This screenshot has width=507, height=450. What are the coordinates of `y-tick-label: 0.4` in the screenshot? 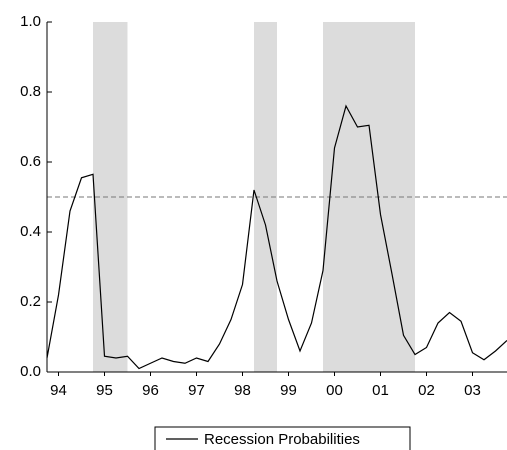 It's located at (30, 231).